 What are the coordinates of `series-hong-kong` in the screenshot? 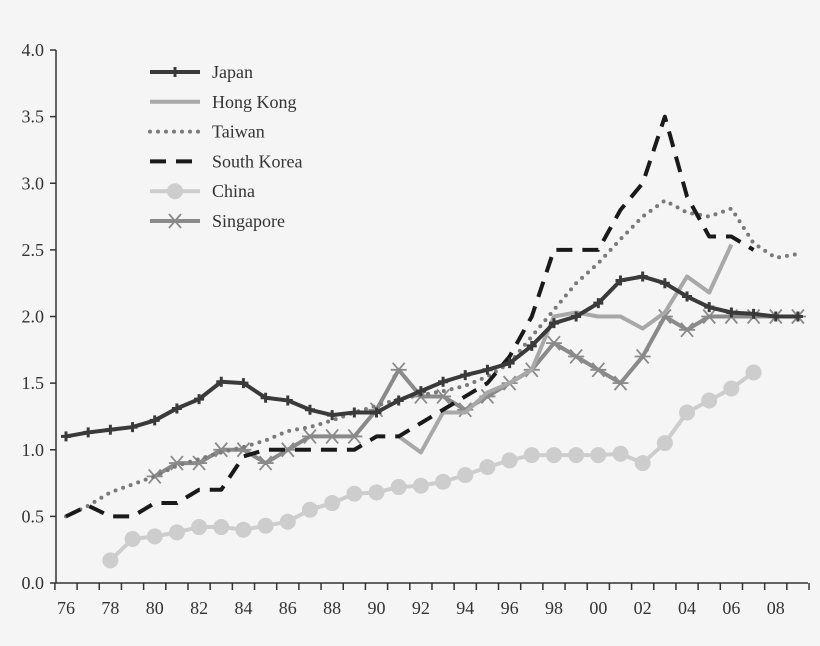 It's located at (565, 349).